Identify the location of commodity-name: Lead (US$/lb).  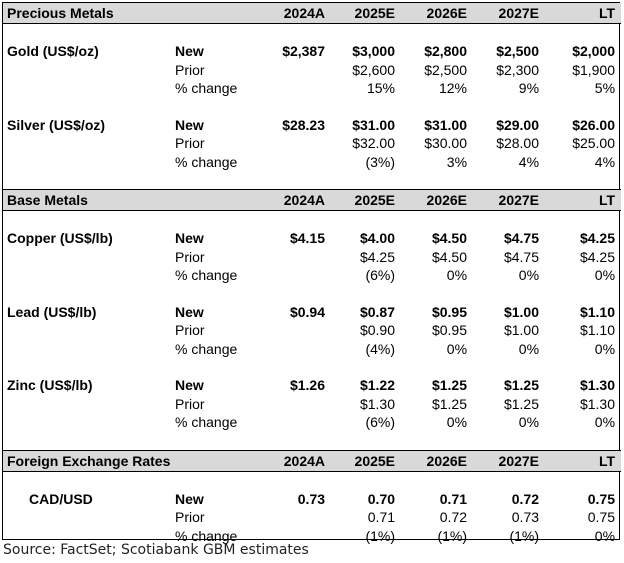
(52, 311).